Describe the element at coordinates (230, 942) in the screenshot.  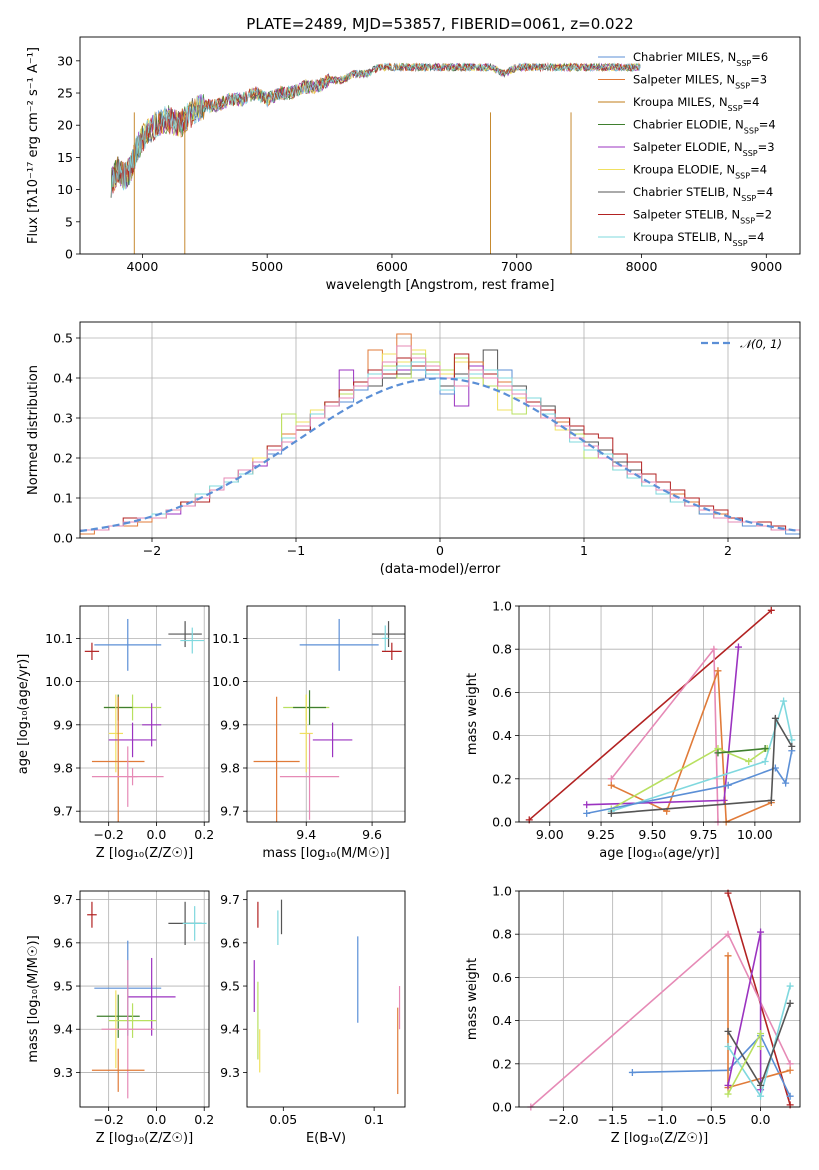
I see `mass-vs-ebv-ytick-label: 9.6` at that location.